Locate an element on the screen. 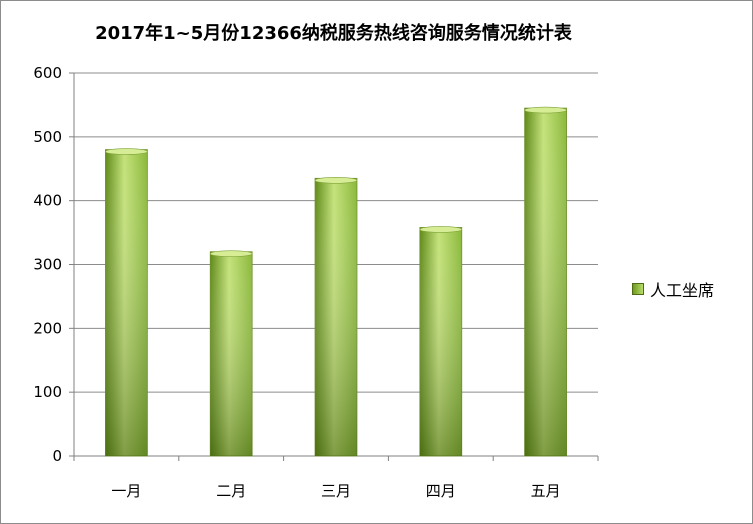 The width and height of the screenshot is (753, 524). y-tick-label: 300 is located at coordinates (47, 265).